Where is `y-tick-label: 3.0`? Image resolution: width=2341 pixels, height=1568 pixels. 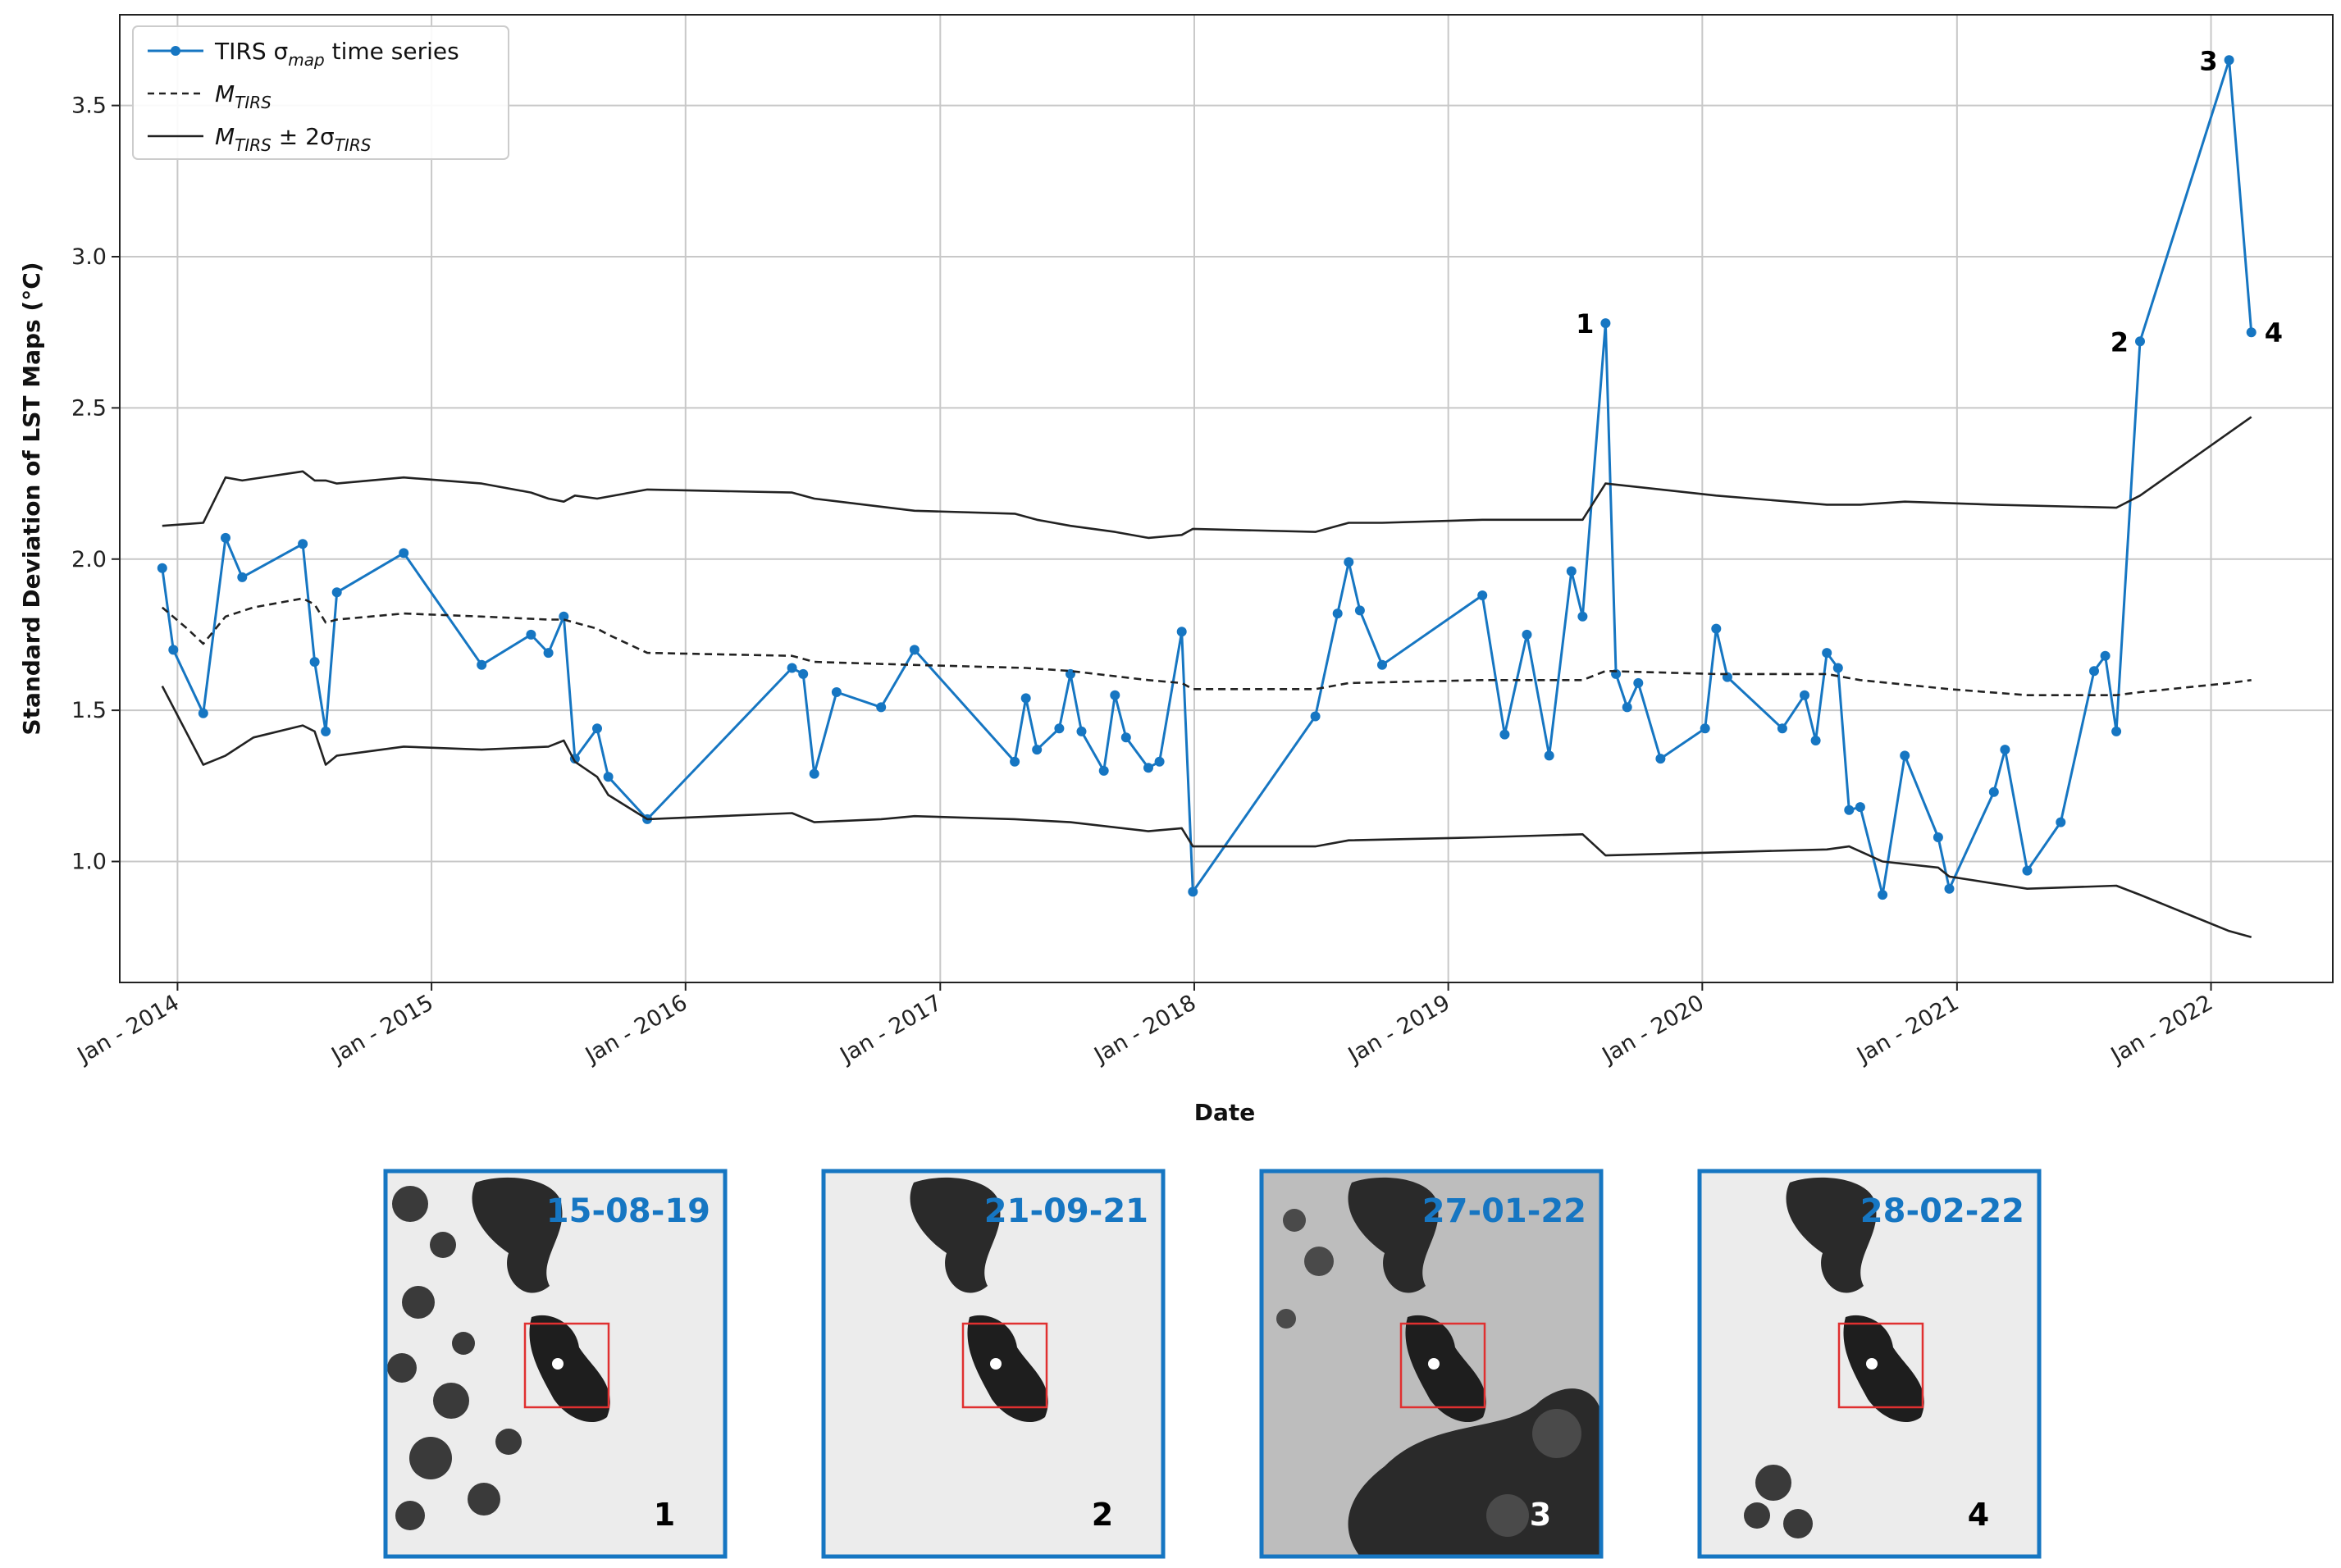 y-tick-label: 3.0 is located at coordinates (89, 257).